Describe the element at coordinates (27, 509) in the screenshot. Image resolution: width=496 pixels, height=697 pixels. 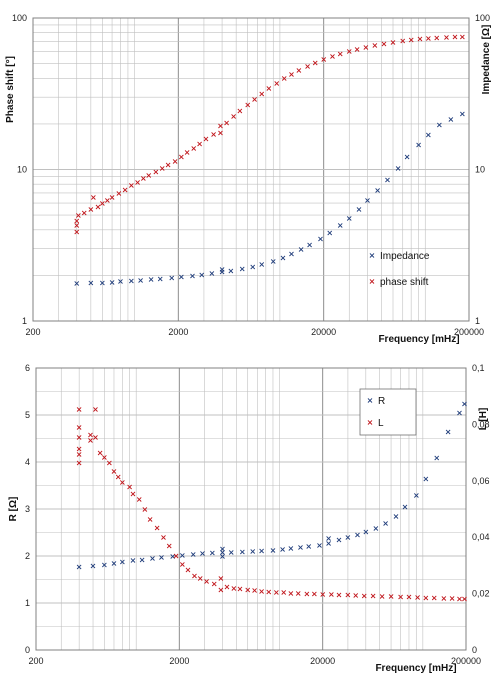
I see `y-tick-label: 3` at that location.